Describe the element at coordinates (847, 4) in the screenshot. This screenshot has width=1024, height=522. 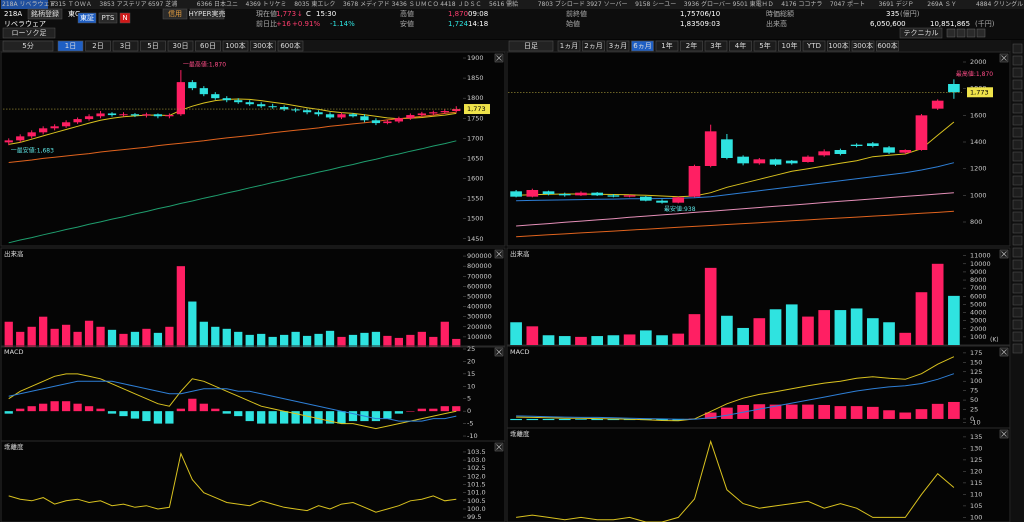
I see `ticker: 7047 ポート` at that location.